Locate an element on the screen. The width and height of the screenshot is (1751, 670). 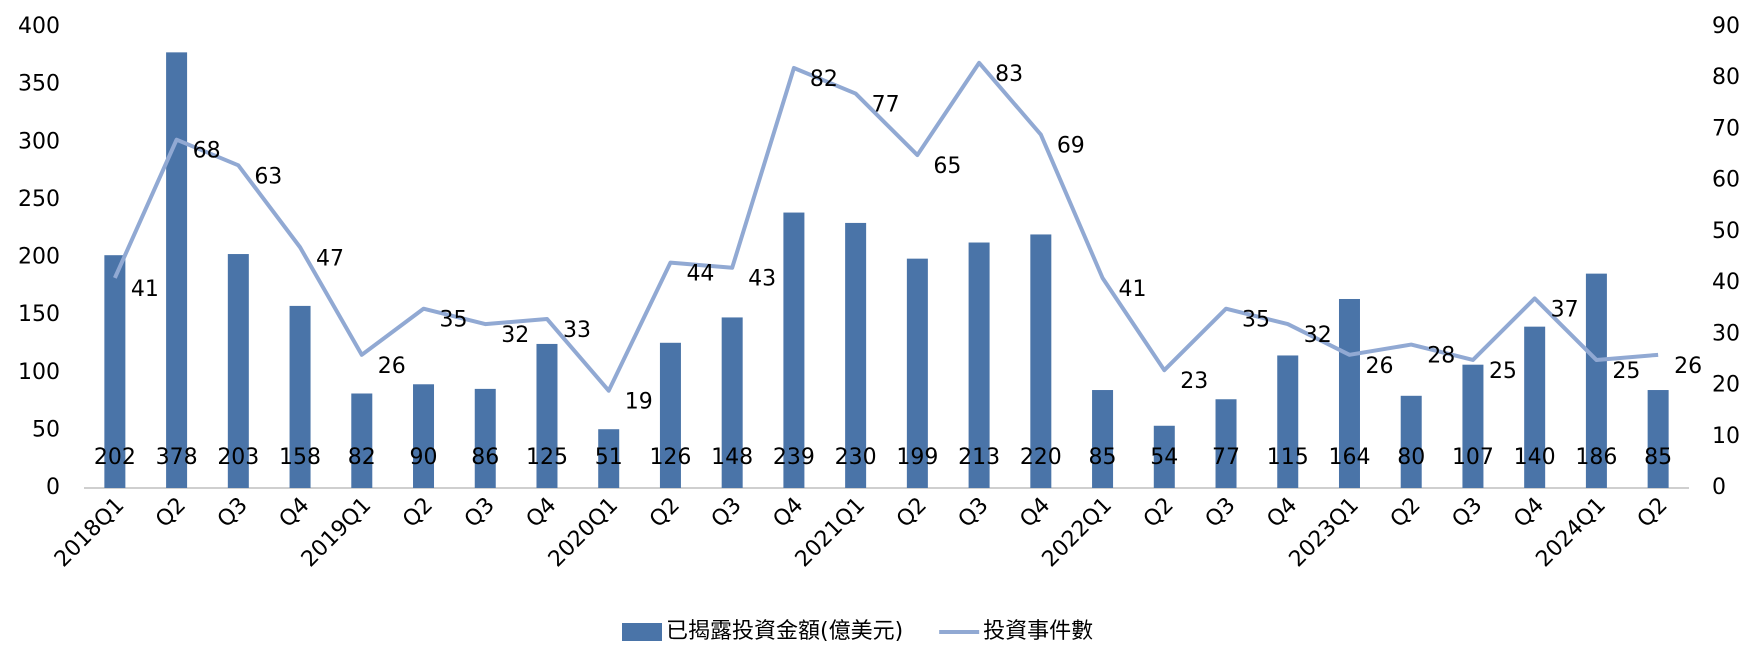
line-value-label: 28 is located at coordinates (1441, 356).